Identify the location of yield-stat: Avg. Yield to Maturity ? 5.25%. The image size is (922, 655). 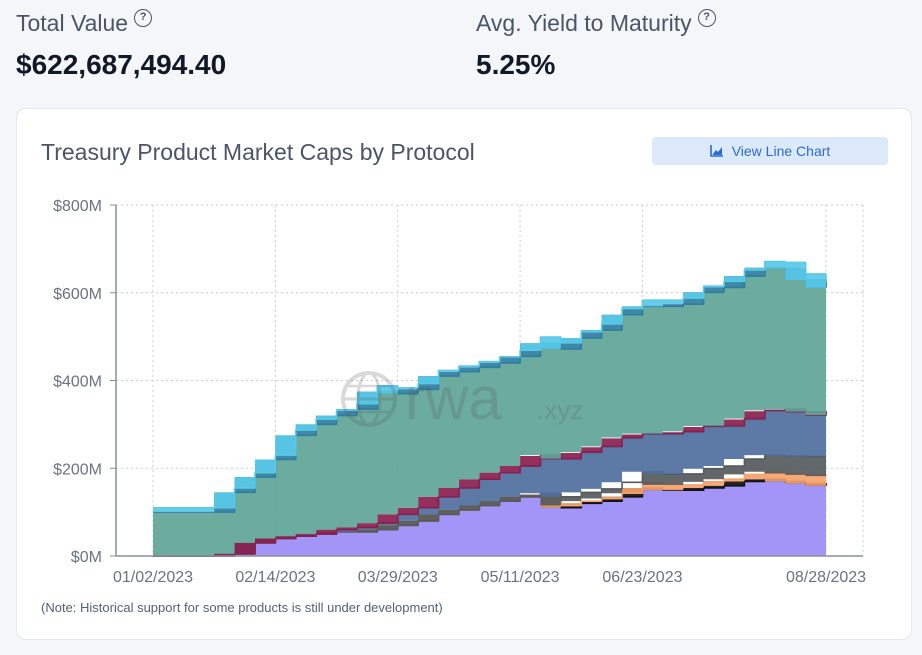
(596, 44).